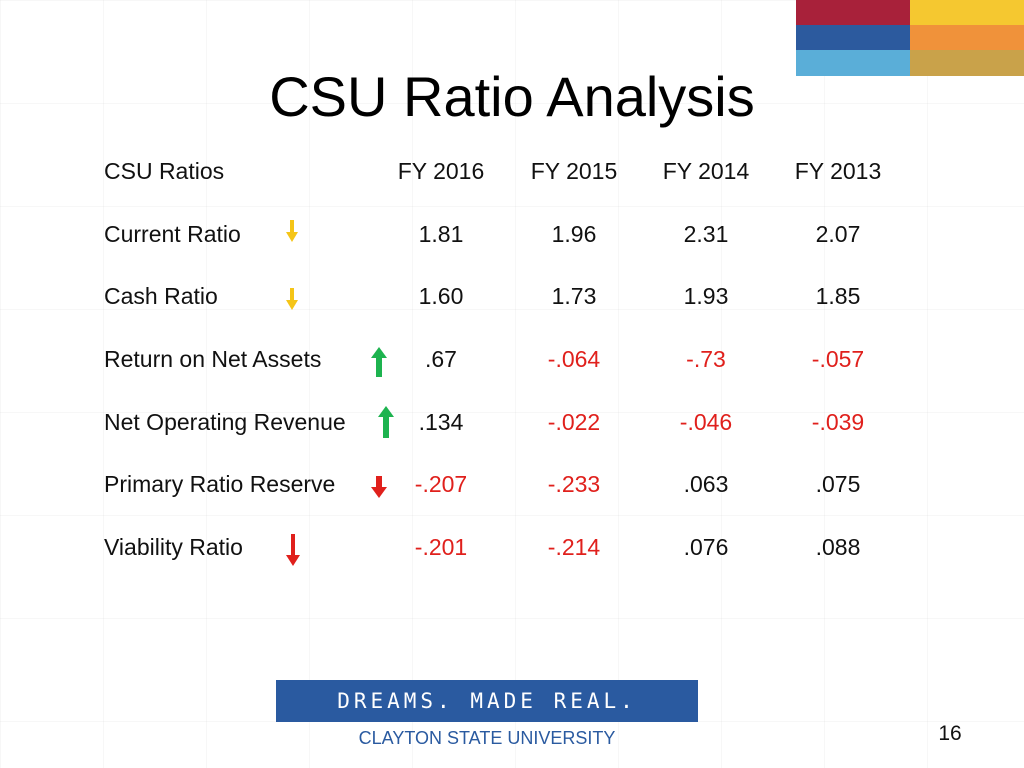 This screenshot has height=768, width=1024. I want to click on color-swatch-red, so click(853, 12).